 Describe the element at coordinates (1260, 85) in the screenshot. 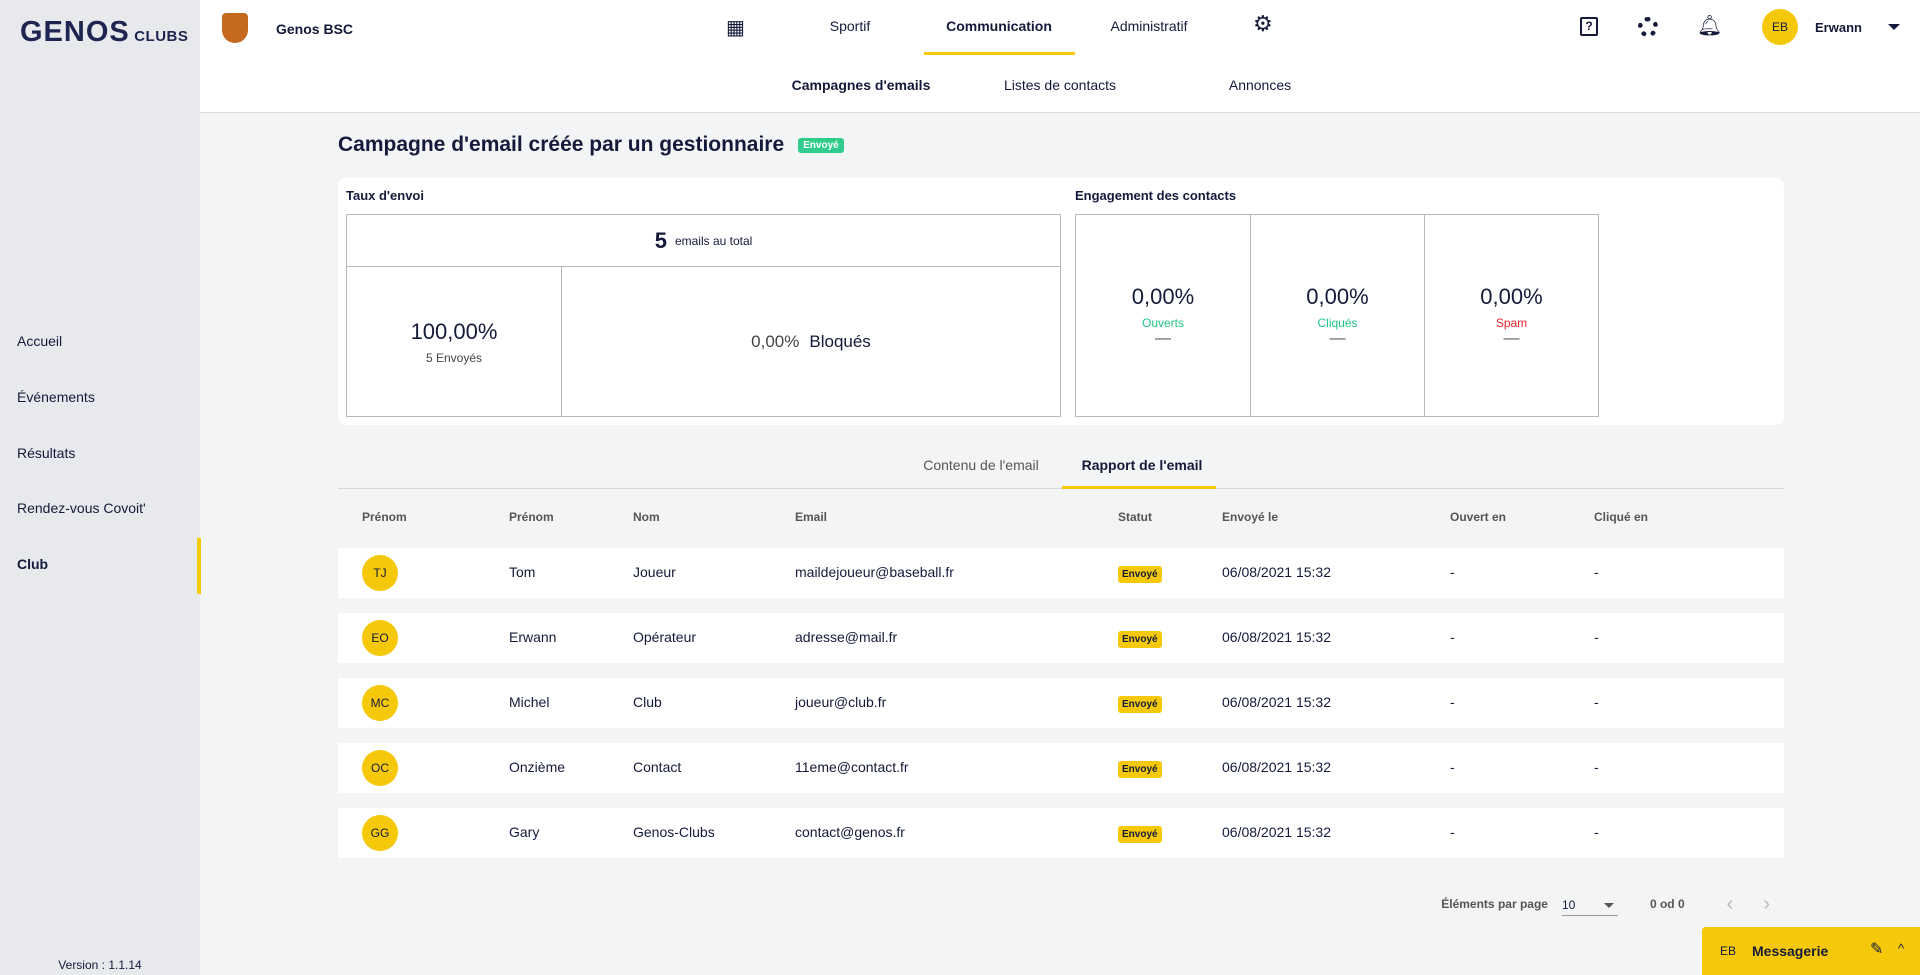

I see `subnav-annonces: Annonces` at that location.